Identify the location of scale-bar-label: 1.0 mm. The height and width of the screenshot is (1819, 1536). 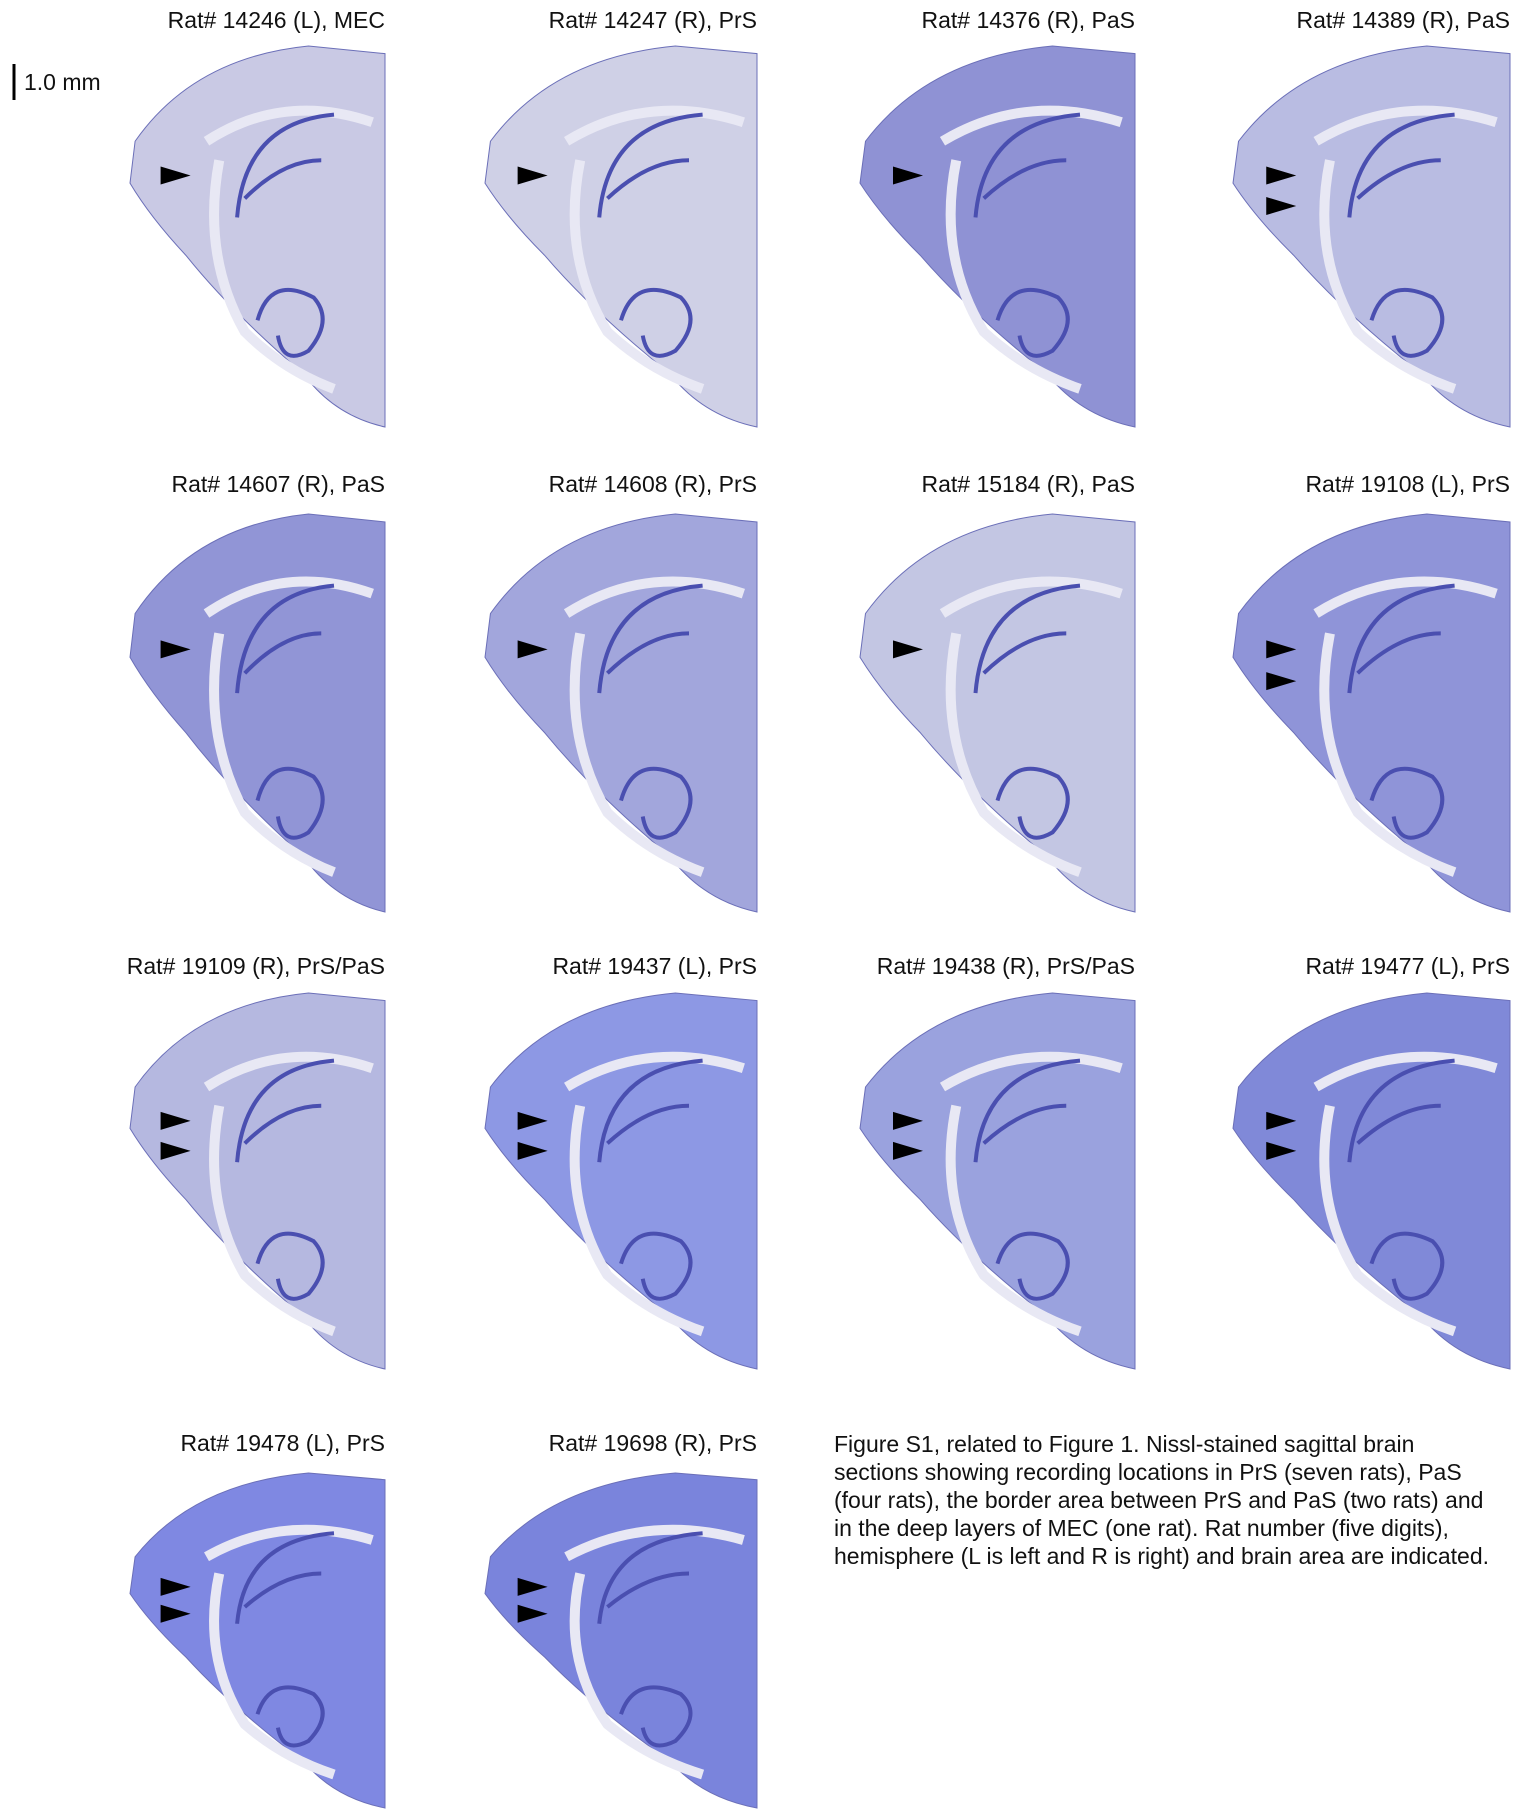
(62, 82).